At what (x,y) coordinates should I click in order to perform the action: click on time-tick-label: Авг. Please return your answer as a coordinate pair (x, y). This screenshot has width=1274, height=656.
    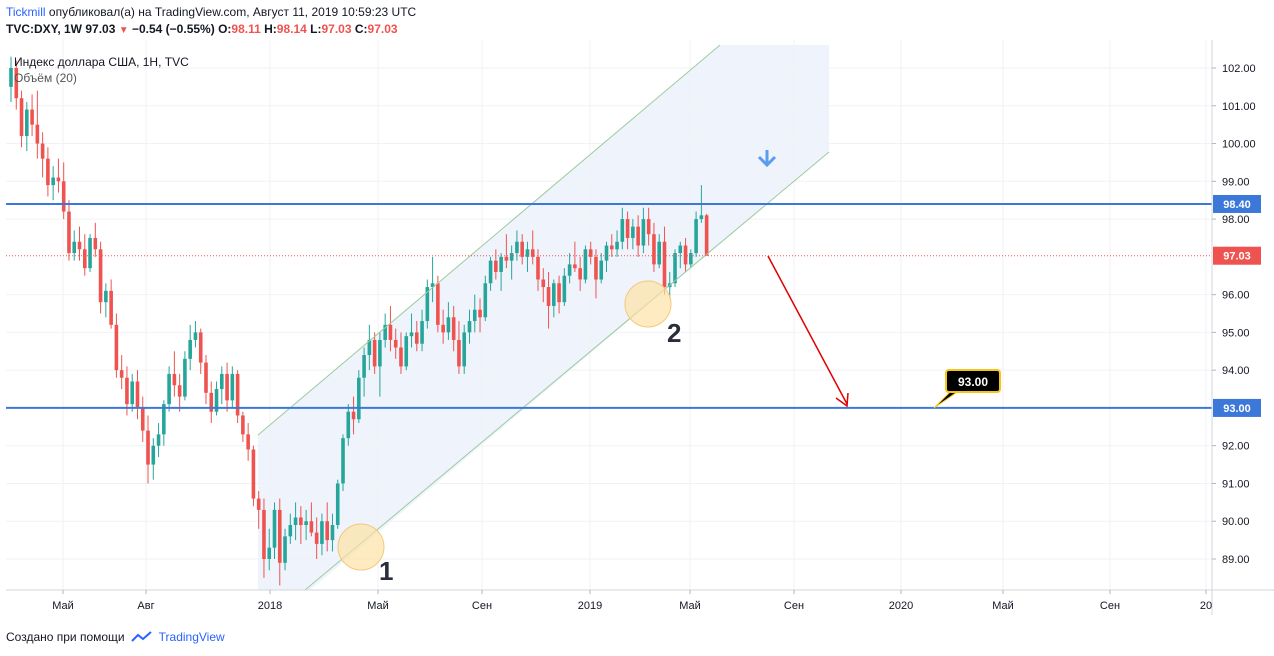
    Looking at the image, I should click on (145, 606).